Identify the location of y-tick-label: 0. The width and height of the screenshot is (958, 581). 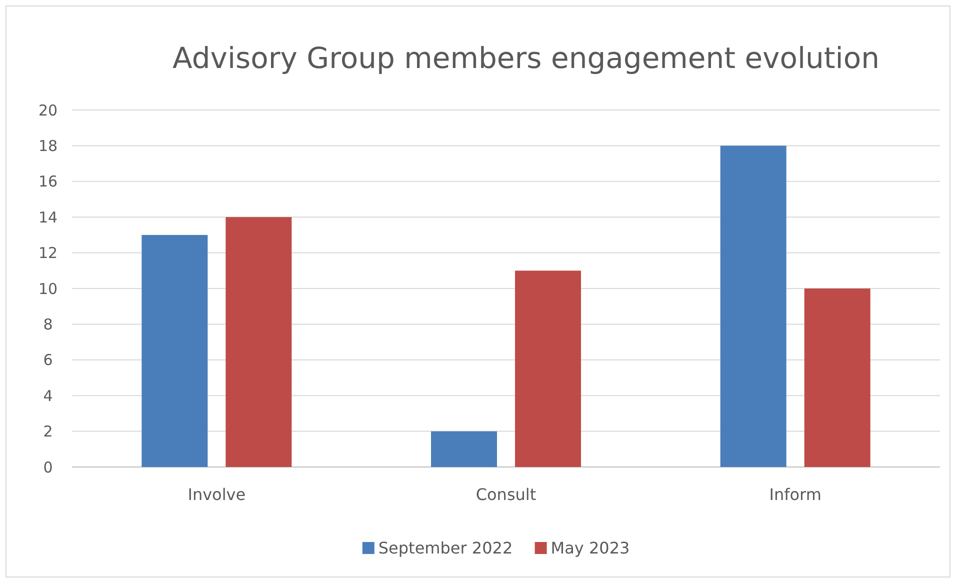
(48, 467).